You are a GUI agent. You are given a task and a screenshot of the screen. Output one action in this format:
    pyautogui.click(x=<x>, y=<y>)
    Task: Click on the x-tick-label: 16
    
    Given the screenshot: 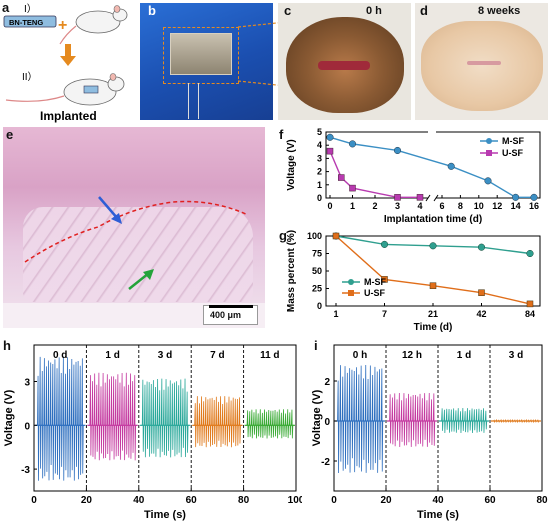 What is the action you would take?
    pyautogui.click(x=534, y=206)
    